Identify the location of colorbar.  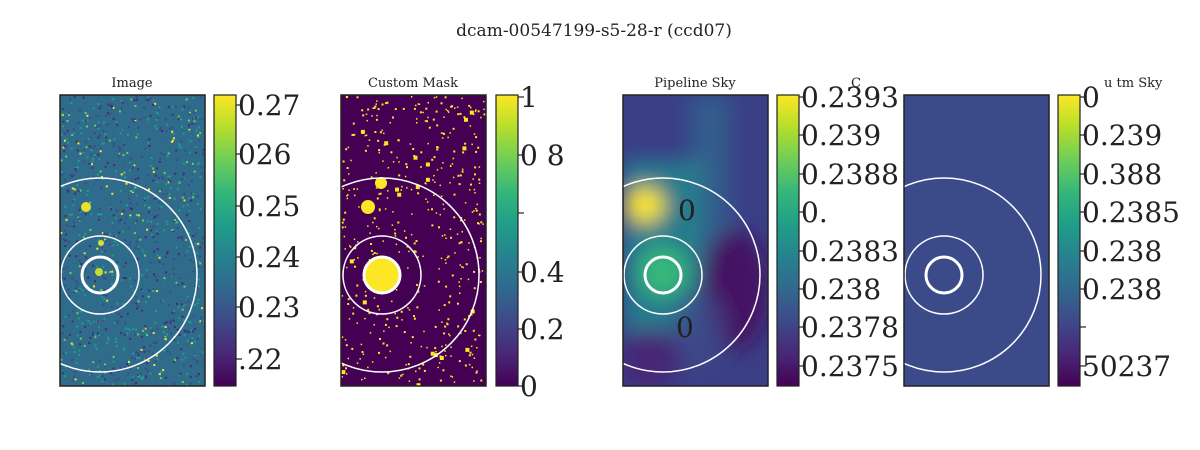
(225, 240).